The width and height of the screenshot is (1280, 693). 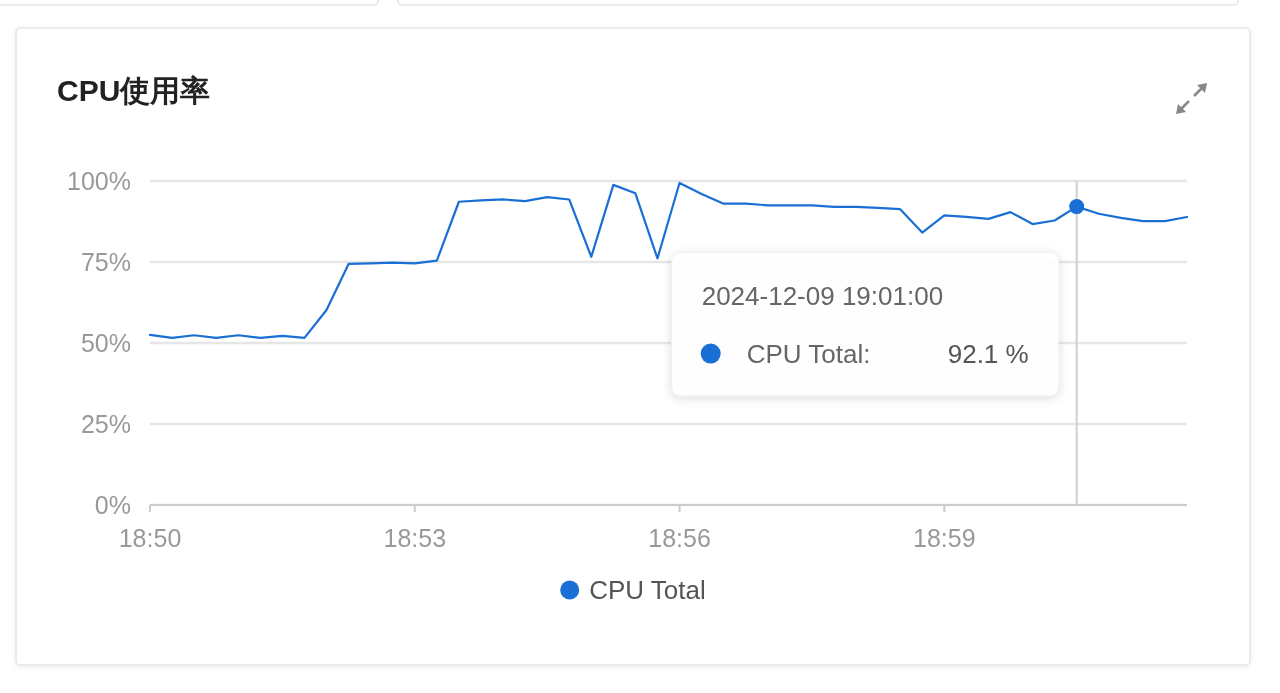 I want to click on y-tick-label: 75%, so click(x=105, y=262).